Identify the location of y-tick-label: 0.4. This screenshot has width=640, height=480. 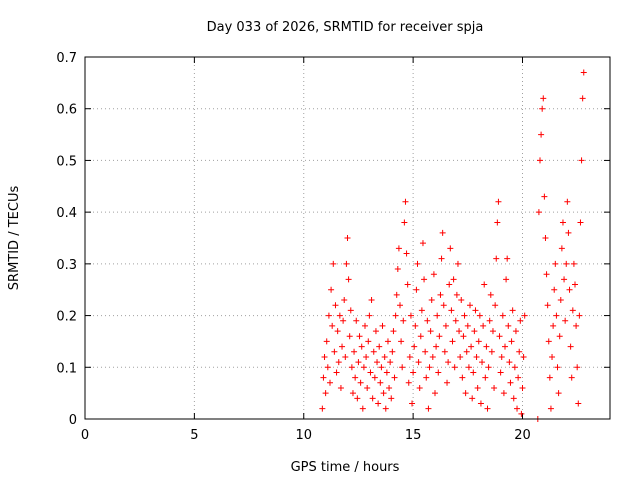
(66, 213).